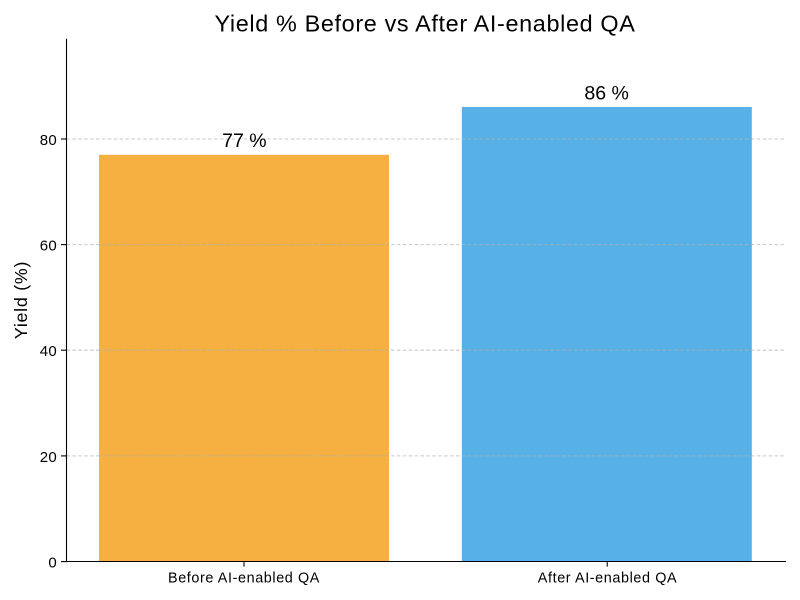 This screenshot has height=600, width=800. I want to click on svg-text: 86 %, so click(606, 93).